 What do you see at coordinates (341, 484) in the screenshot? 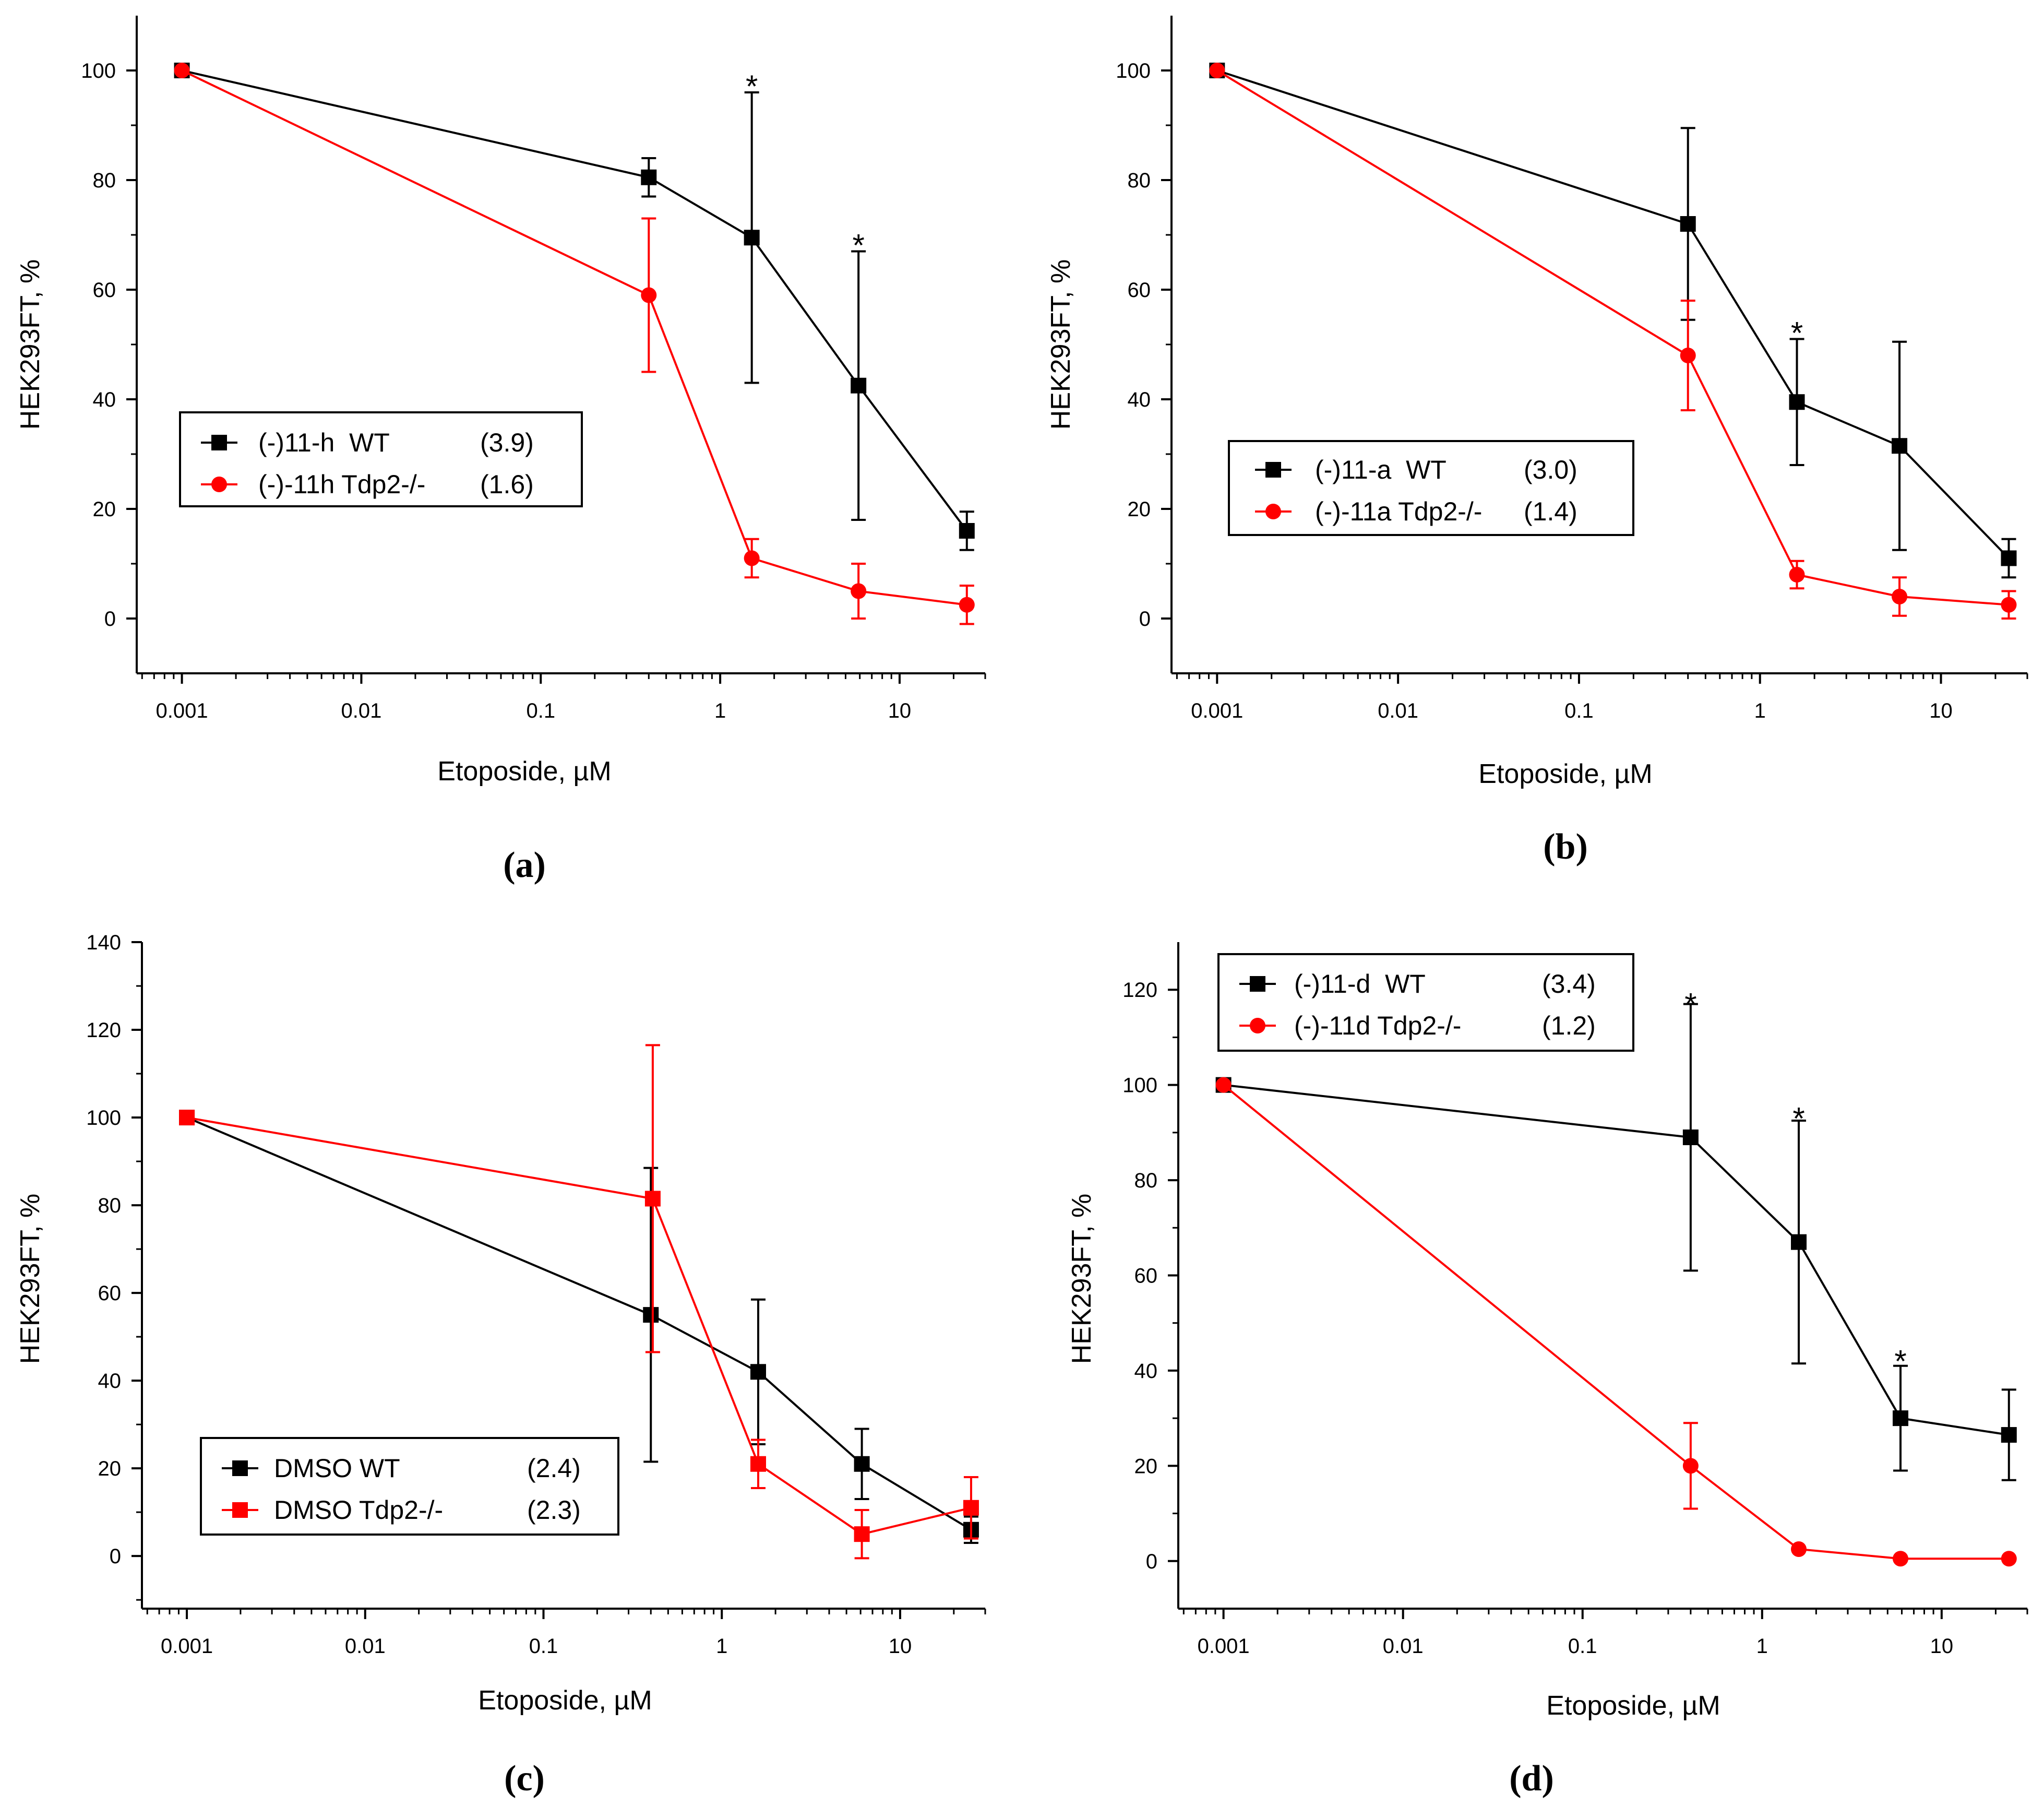
I see `legend-label: (-)-11h Tdp2-/-` at bounding box center [341, 484].